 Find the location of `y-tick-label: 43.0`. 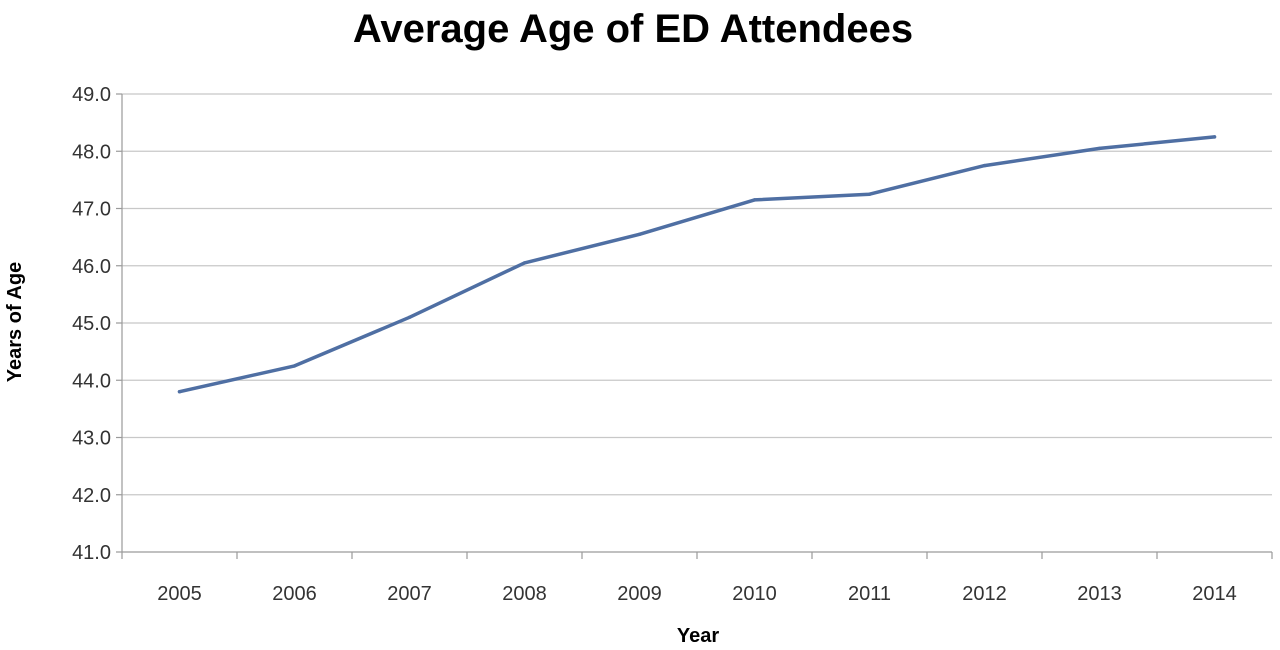

y-tick-label: 43.0 is located at coordinates (91, 439).